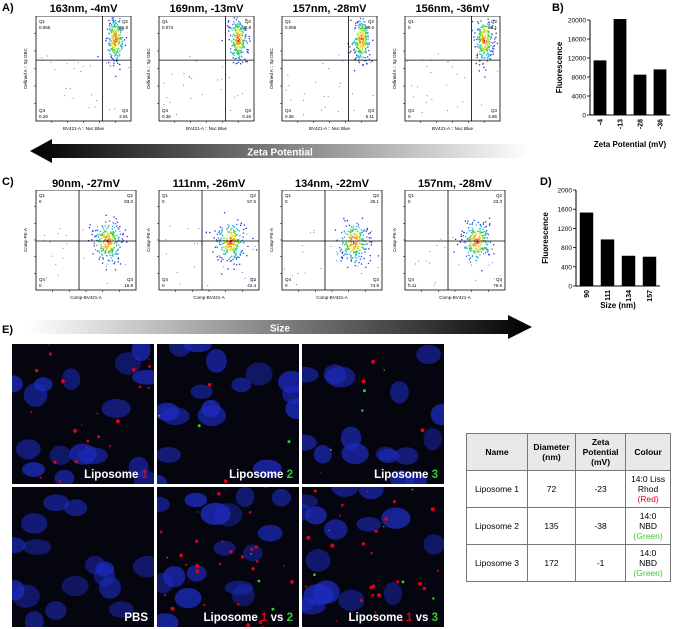 The image size is (685, 629). What do you see at coordinates (228, 414) in the screenshot?
I see `microscopy-field` at bounding box center [228, 414].